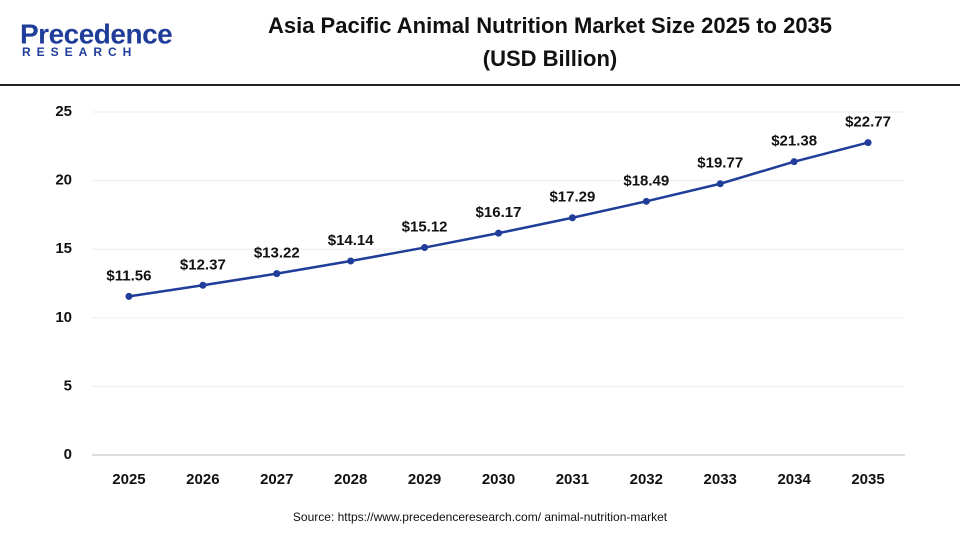 The height and width of the screenshot is (540, 960). Describe the element at coordinates (868, 122) in the screenshot. I see `value-label: $22.77` at that location.